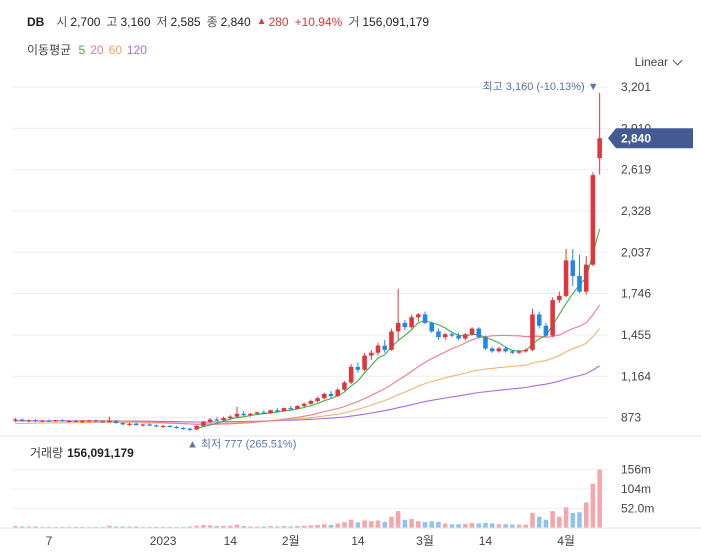  Describe the element at coordinates (62, 22) in the screenshot. I see `open-label: 시` at that location.